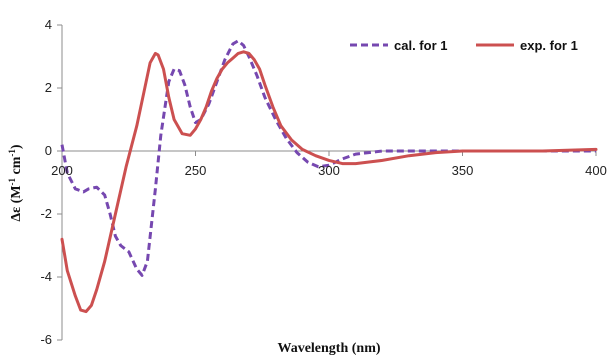 The width and height of the screenshot is (610, 356). I want to click on y-axis-title: Δε (M-1 cm-1), so click(15, 183).